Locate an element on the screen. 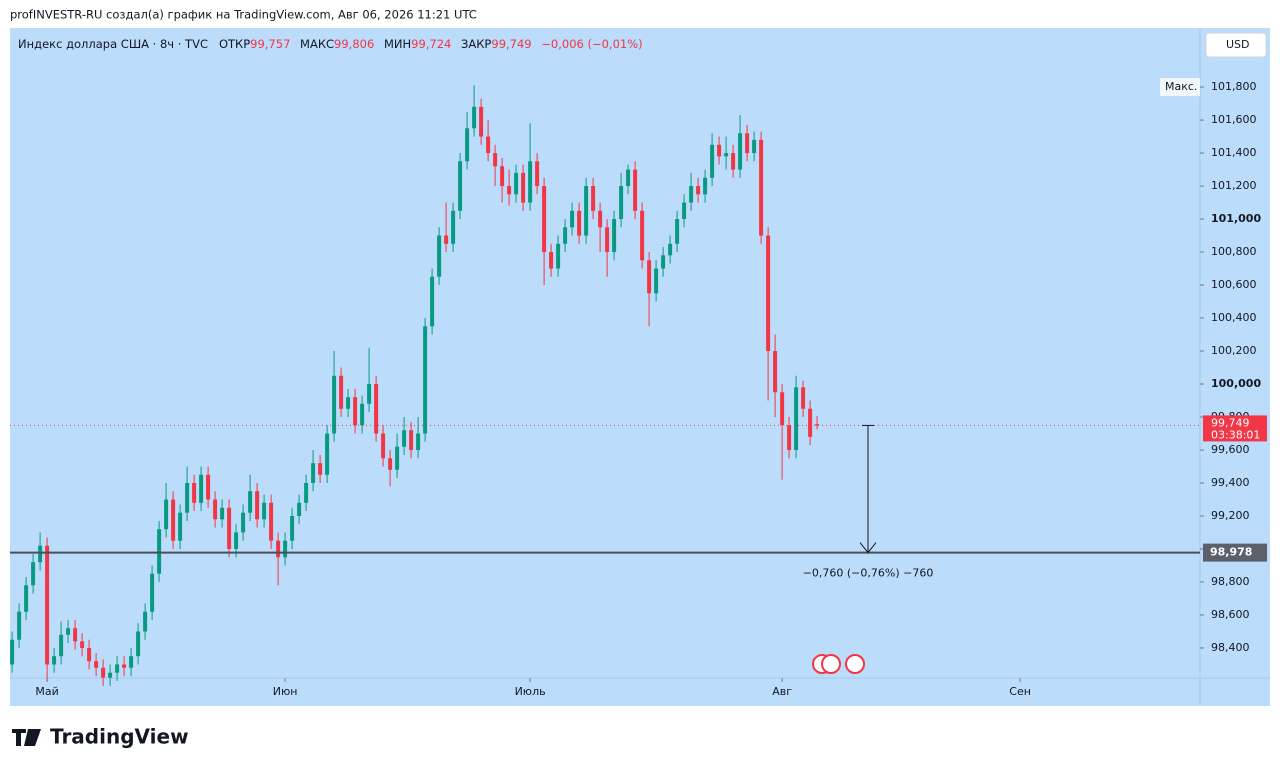 This screenshot has width=1280, height=768. y-tick-label: 100,400 is located at coordinates (1234, 317).